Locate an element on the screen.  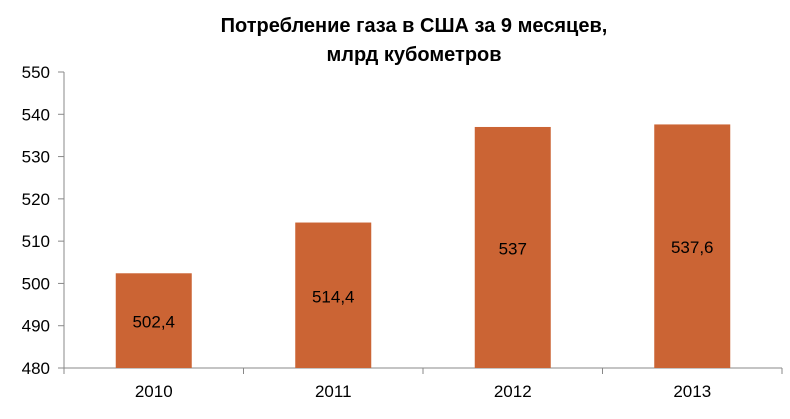
chart-title-line-1: Потребление газа в США за 9 месяцев, is located at coordinates (414, 26).